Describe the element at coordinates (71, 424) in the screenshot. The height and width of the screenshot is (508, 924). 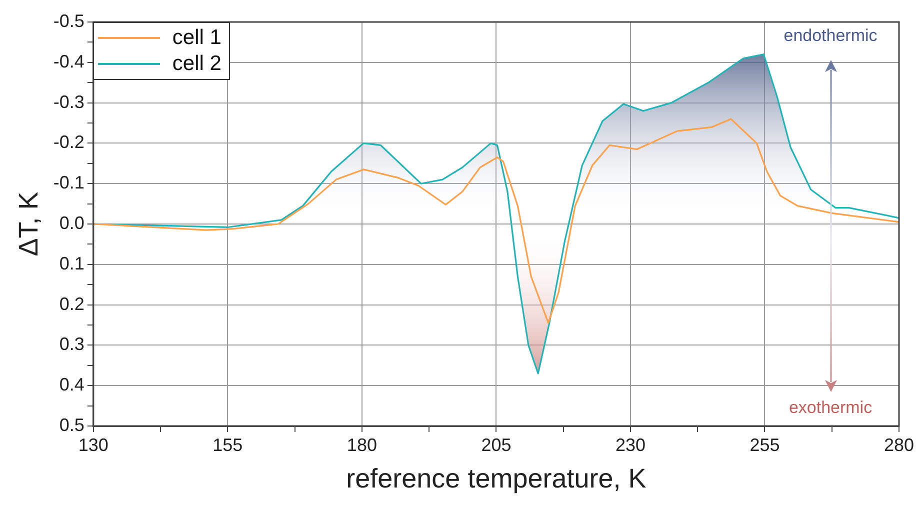
I see `y-tick-label: 0.5` at that location.